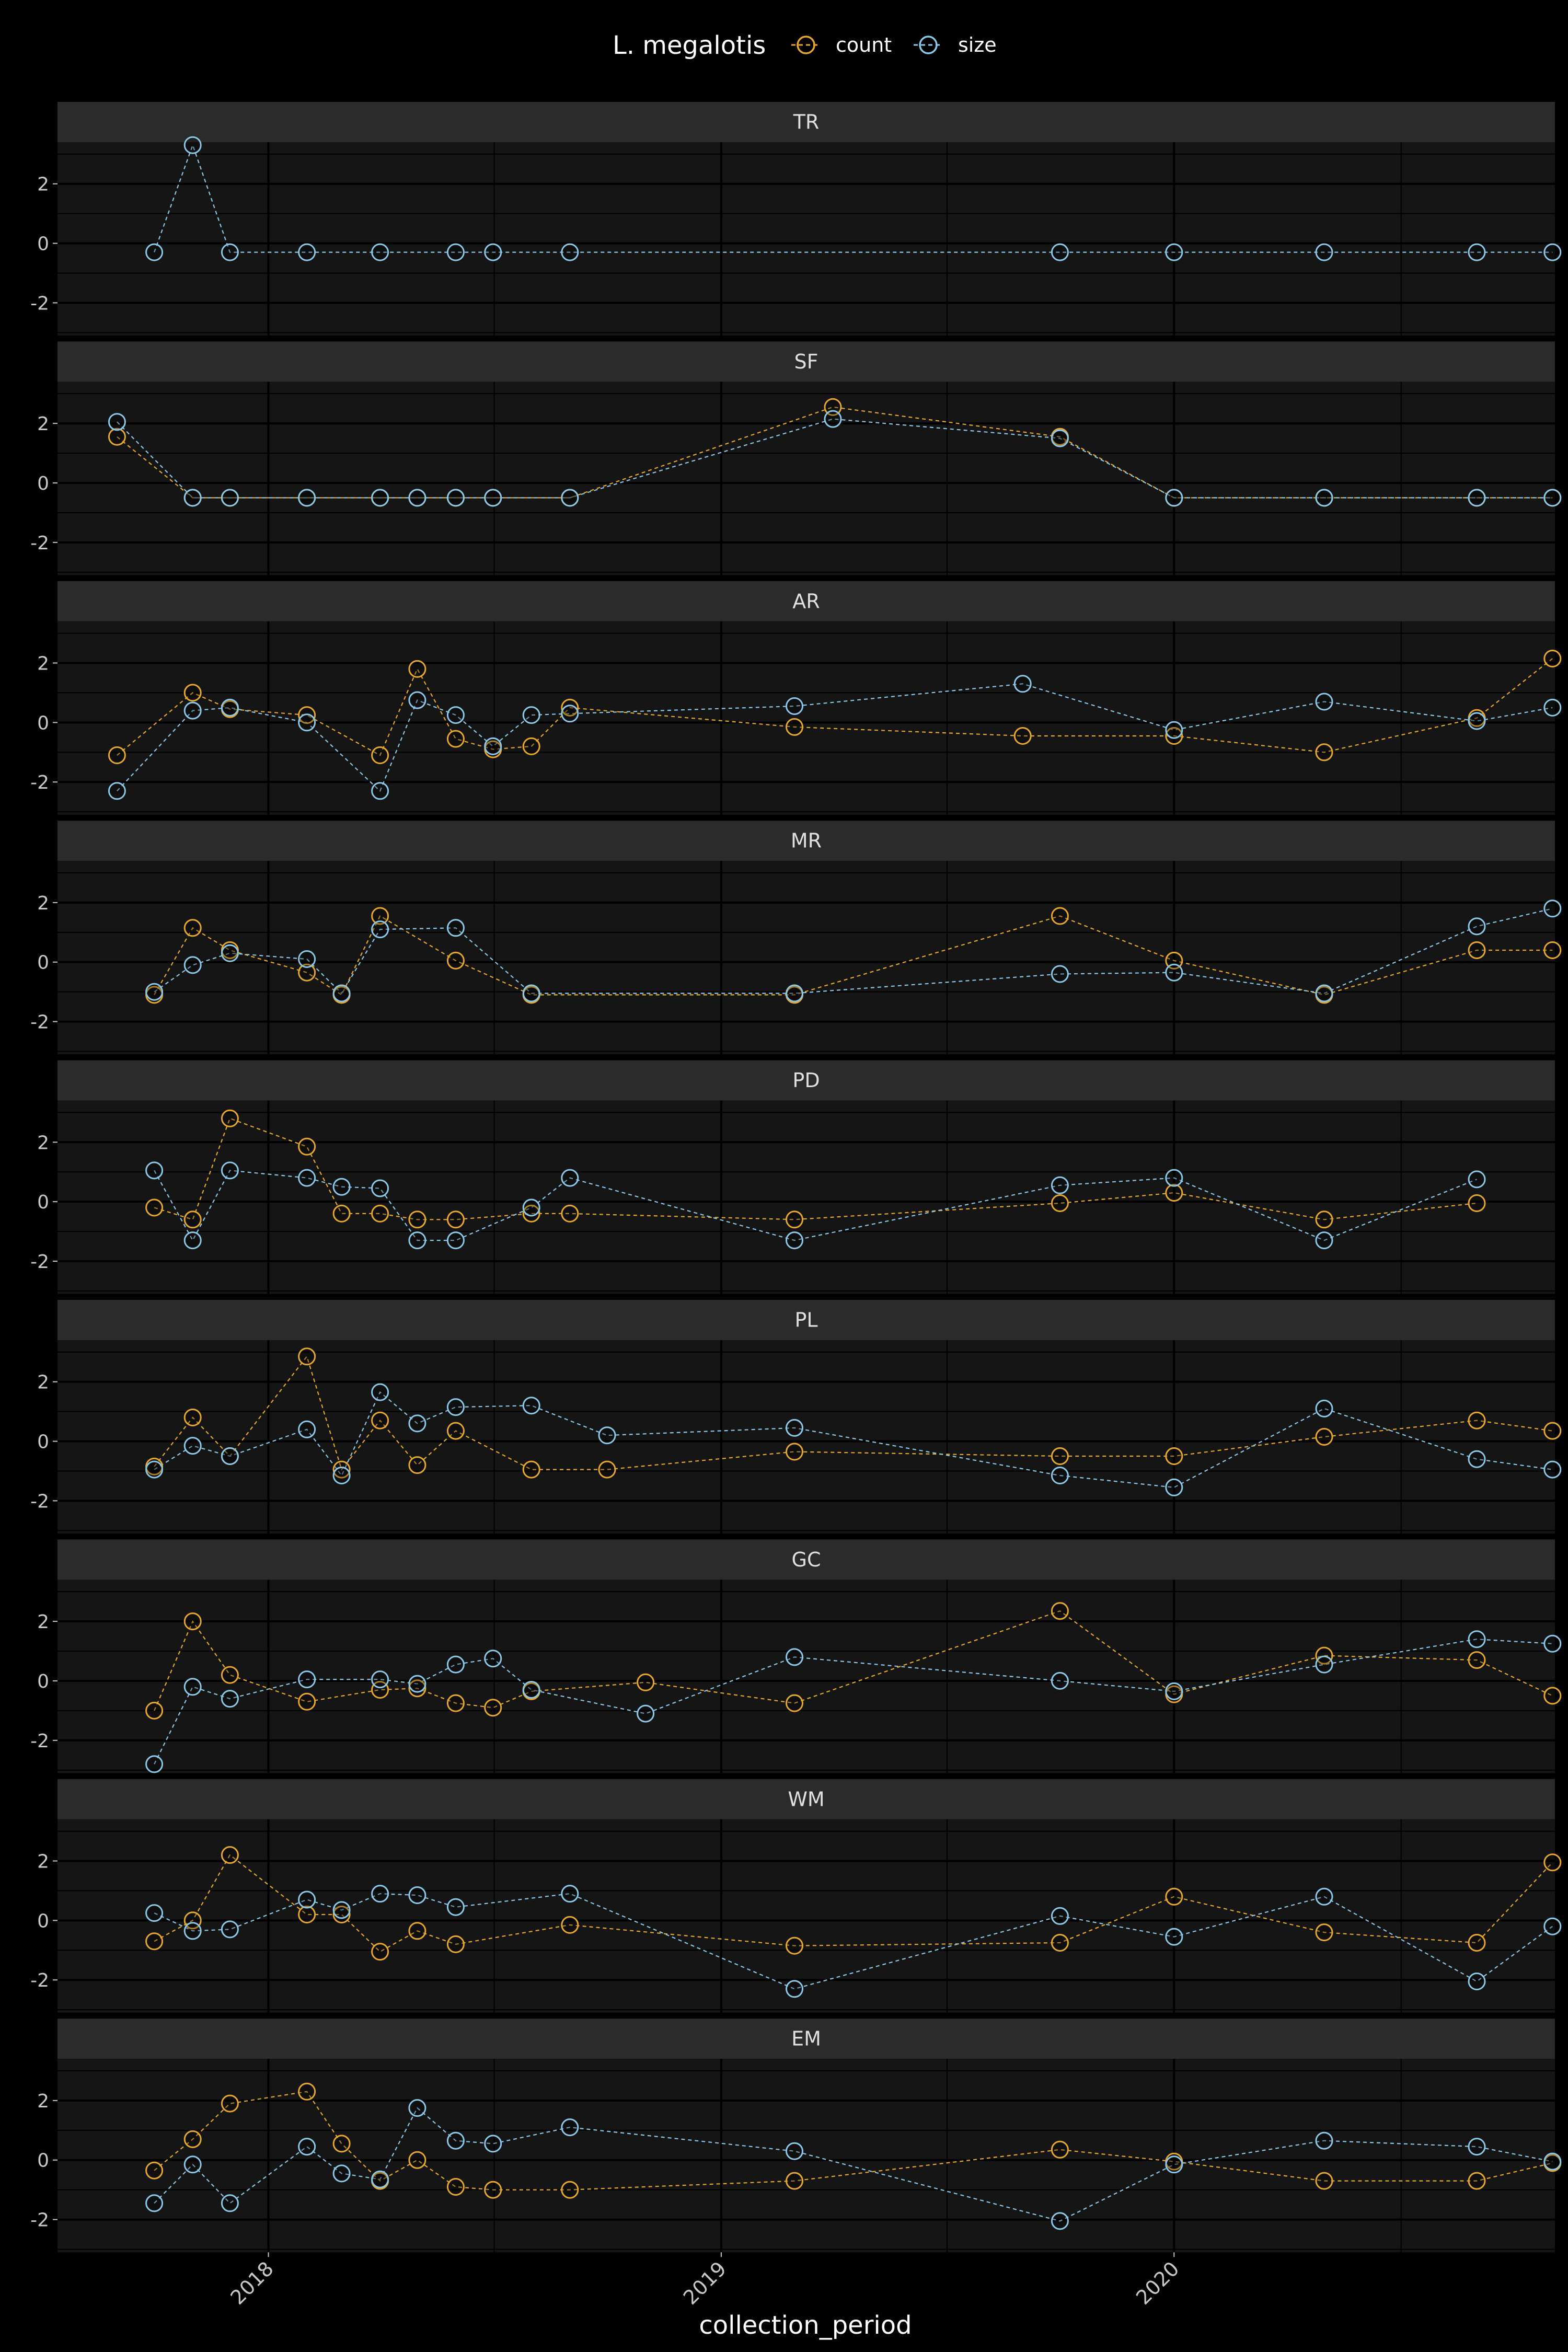 The width and height of the screenshot is (1568, 2352). What do you see at coordinates (853, 1413) in the screenshot?
I see `series-line-count` at bounding box center [853, 1413].